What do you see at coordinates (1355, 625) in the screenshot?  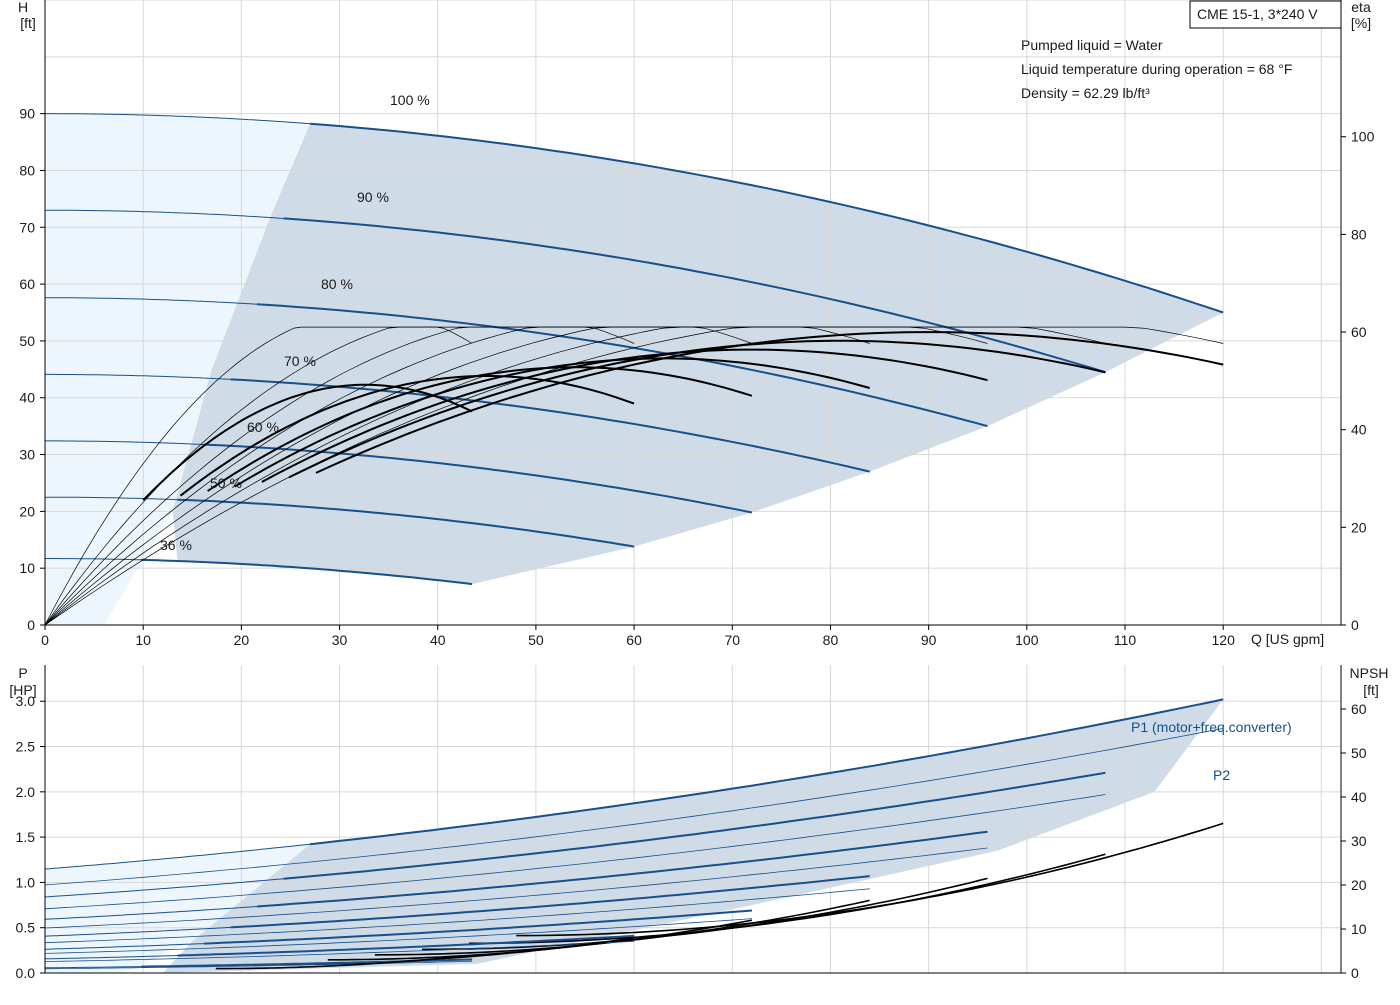 I see `eta-tick-label: 0` at bounding box center [1355, 625].